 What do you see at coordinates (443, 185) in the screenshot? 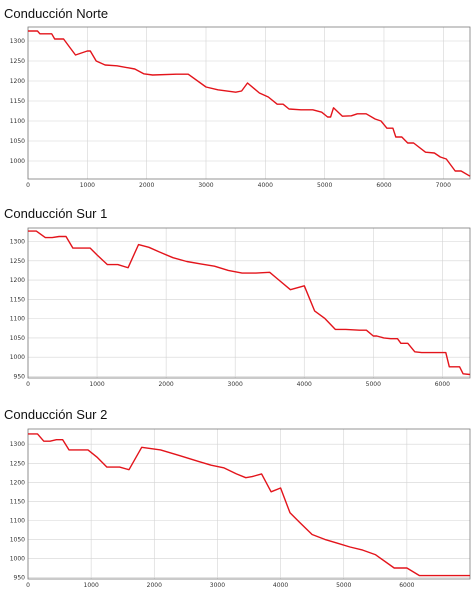
I see `x-tick-label: 7000` at bounding box center [443, 185].